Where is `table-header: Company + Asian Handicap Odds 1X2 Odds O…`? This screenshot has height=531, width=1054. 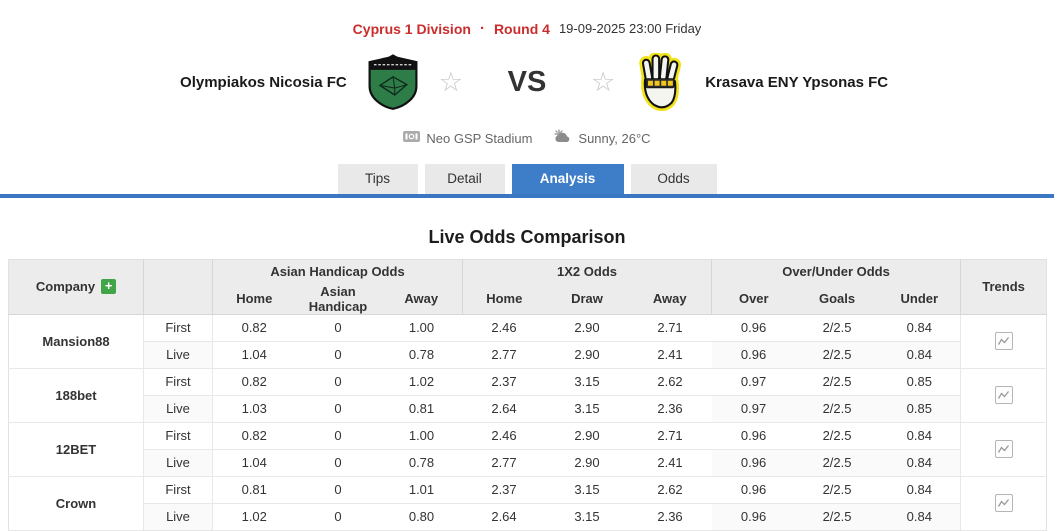
table-header: Company + Asian Handicap Odds 1X2 Odds O… is located at coordinates (527, 286).